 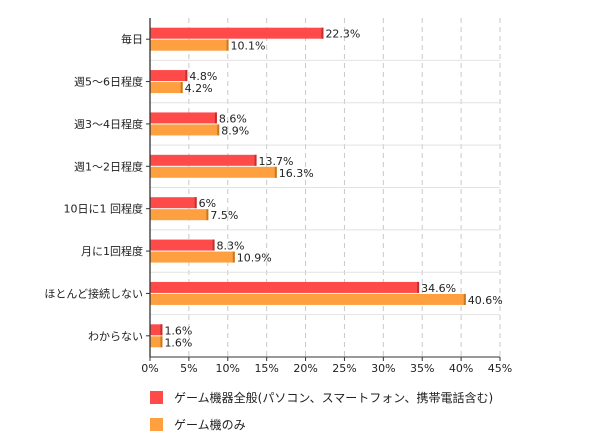 What do you see at coordinates (210, 424) in the screenshot?
I see `legend-label-series-2: ゲーム機のみ` at bounding box center [210, 424].